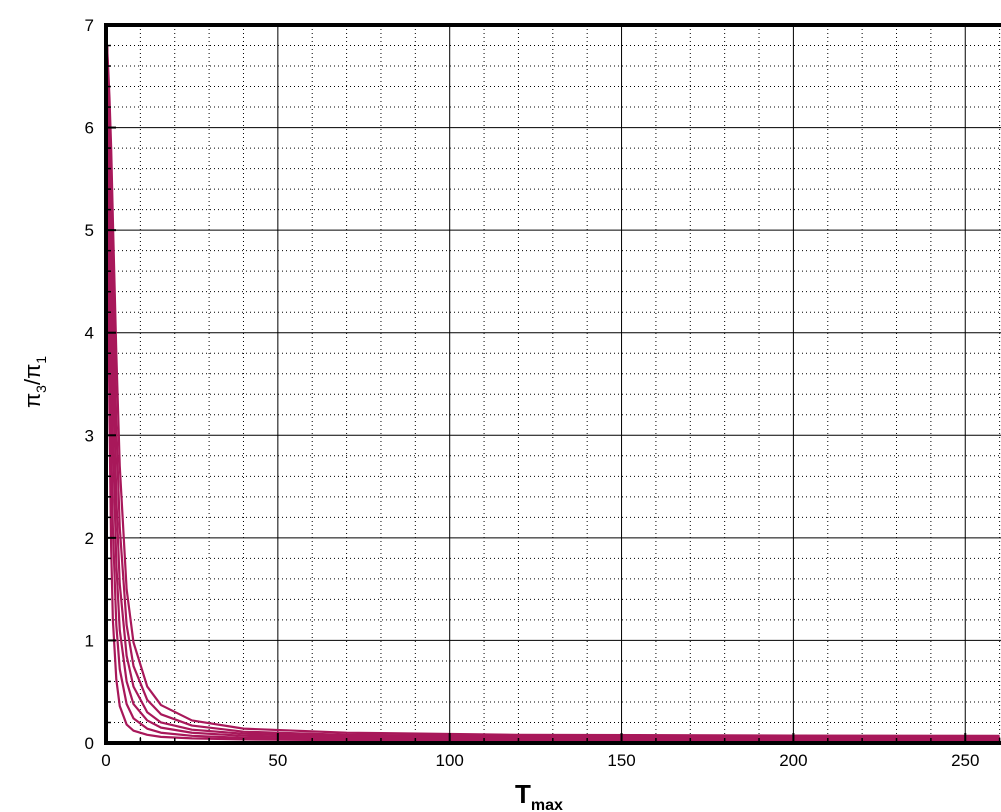 The height and width of the screenshot is (812, 1001). Describe the element at coordinates (793, 760) in the screenshot. I see `x-tick-label: 200` at that location.